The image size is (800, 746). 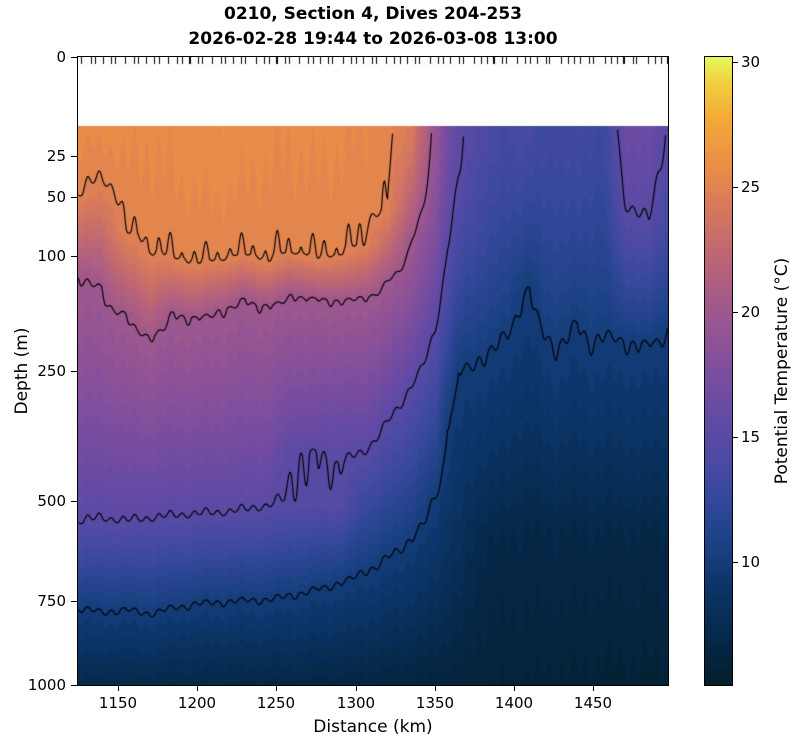 I want to click on y-tick-label: 25, so click(x=56, y=156).